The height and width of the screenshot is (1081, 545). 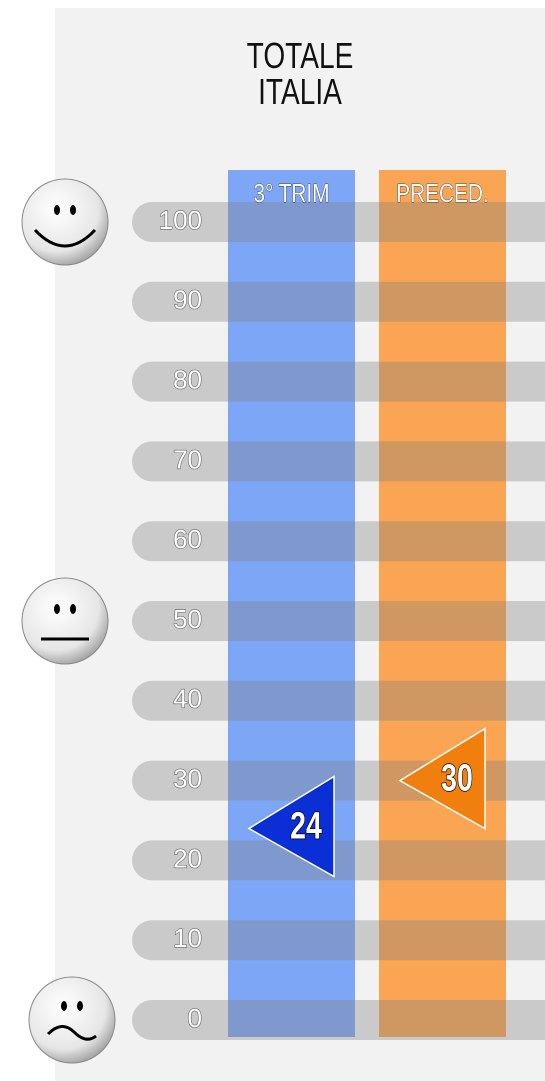 I want to click on y-tick-label: 30, so click(x=187, y=778).